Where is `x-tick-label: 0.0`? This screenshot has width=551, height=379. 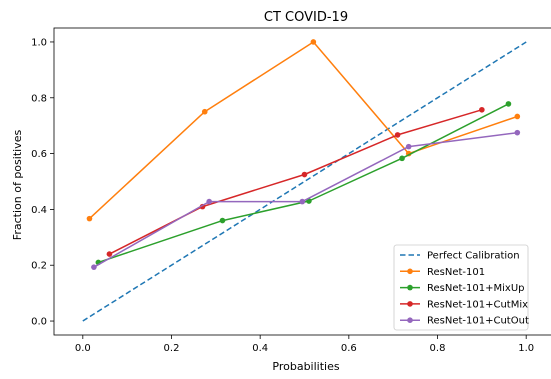 x-tick-label: 0.0 is located at coordinates (83, 348).